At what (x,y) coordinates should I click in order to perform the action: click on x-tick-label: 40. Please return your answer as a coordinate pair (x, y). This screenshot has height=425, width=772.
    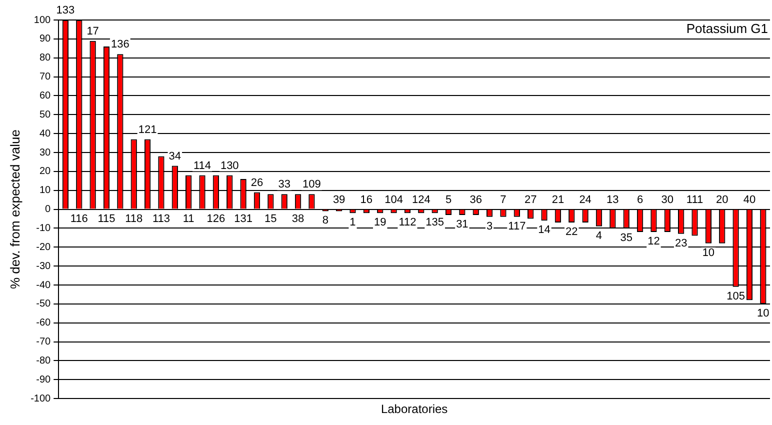
    Looking at the image, I should click on (749, 200).